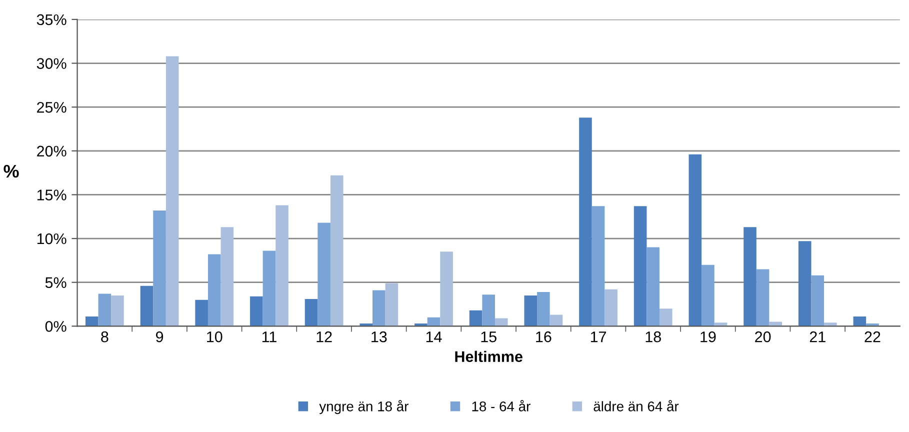 The height and width of the screenshot is (432, 909). I want to click on x-tick-label: 10, so click(214, 336).